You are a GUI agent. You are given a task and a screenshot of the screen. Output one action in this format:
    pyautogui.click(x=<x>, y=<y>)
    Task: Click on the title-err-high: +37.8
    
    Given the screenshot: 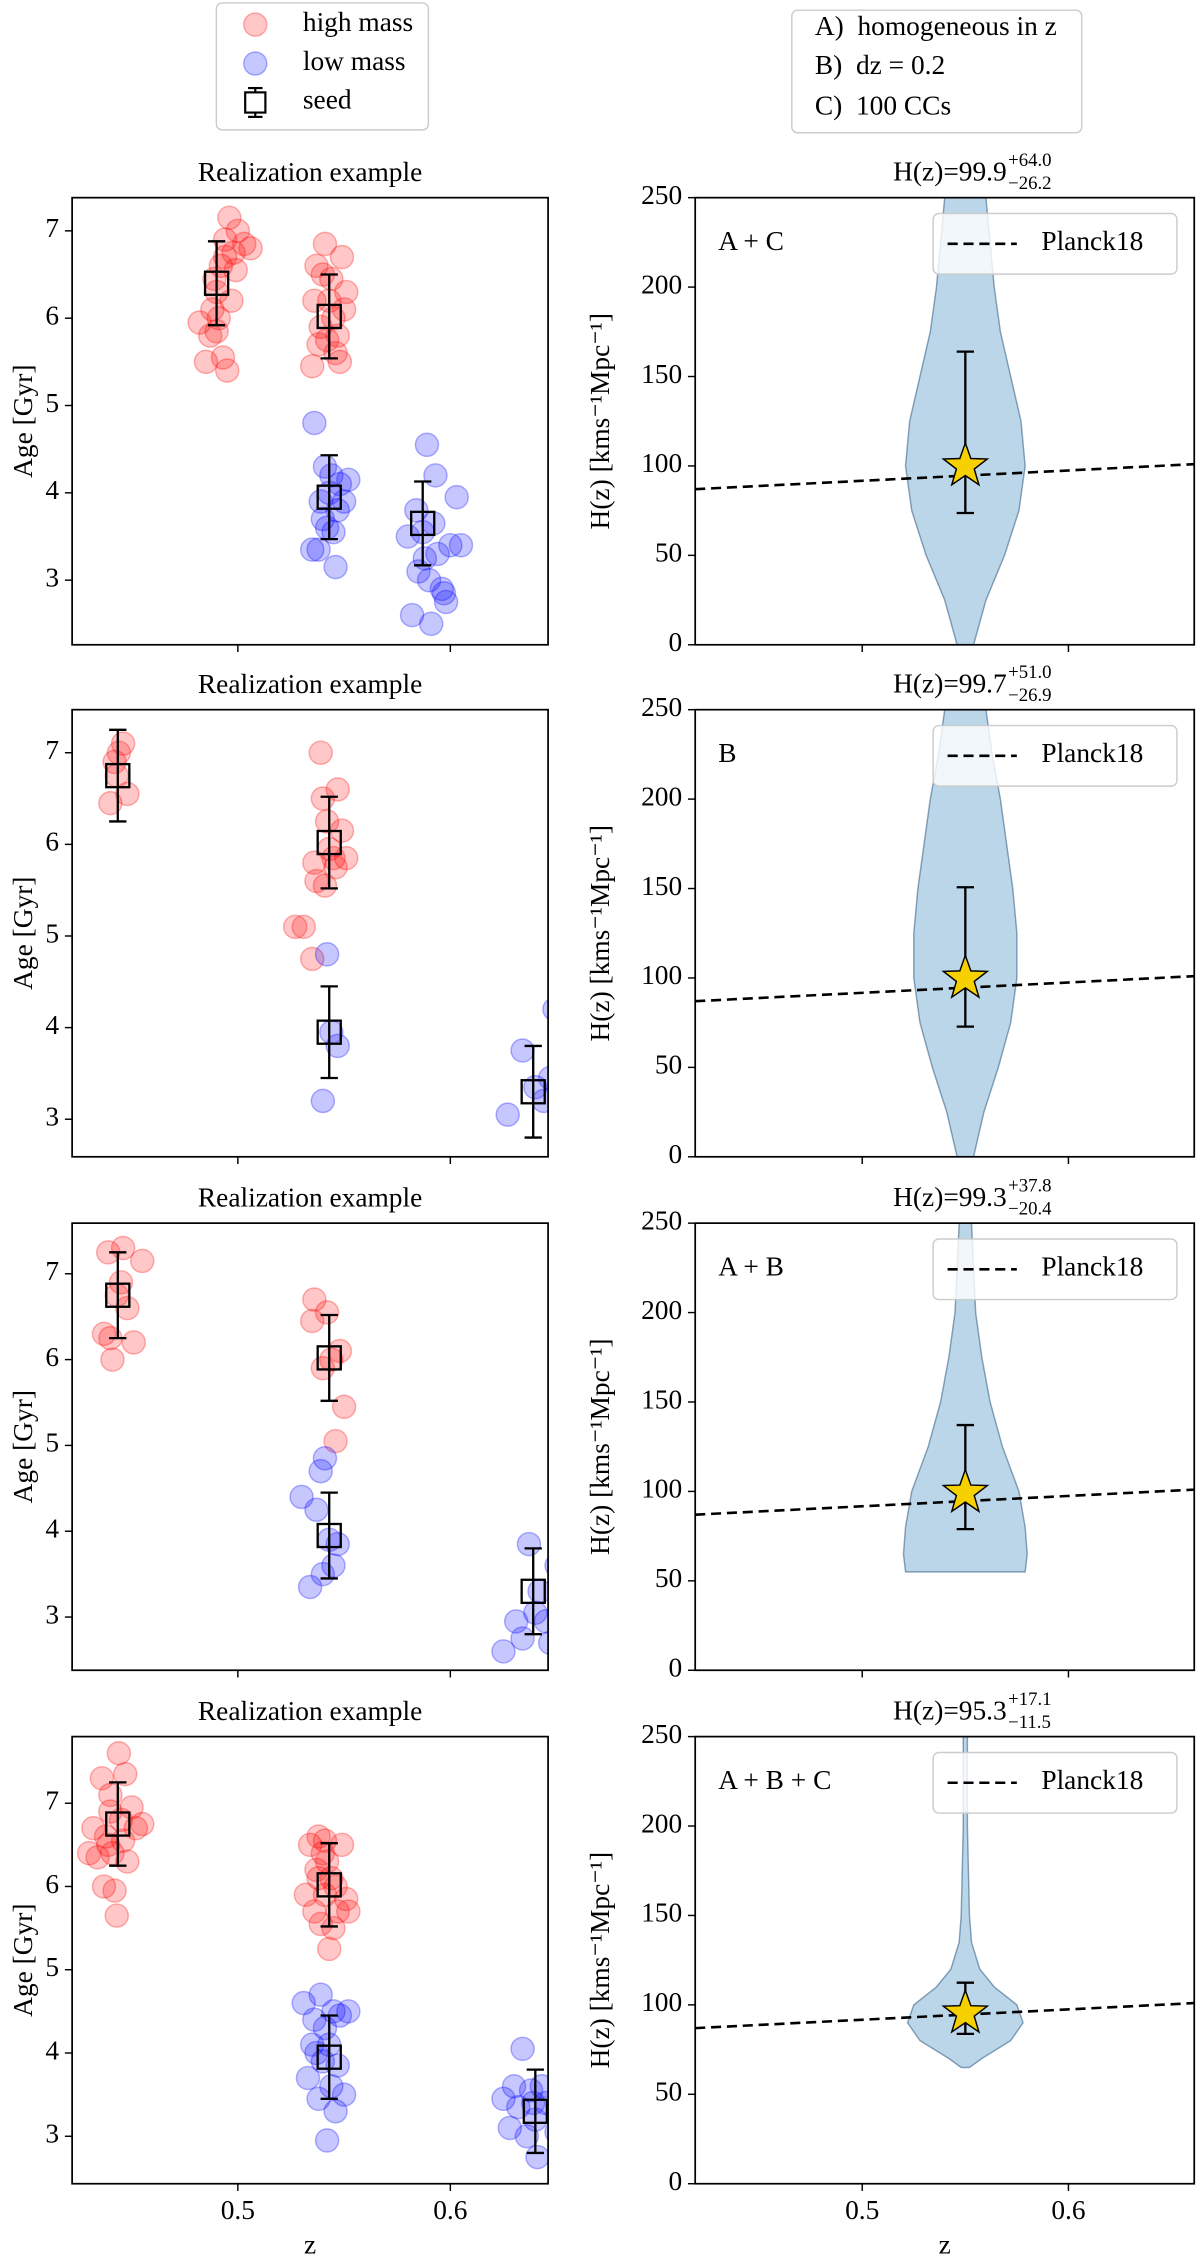 What is the action you would take?
    pyautogui.click(x=1029, y=1185)
    